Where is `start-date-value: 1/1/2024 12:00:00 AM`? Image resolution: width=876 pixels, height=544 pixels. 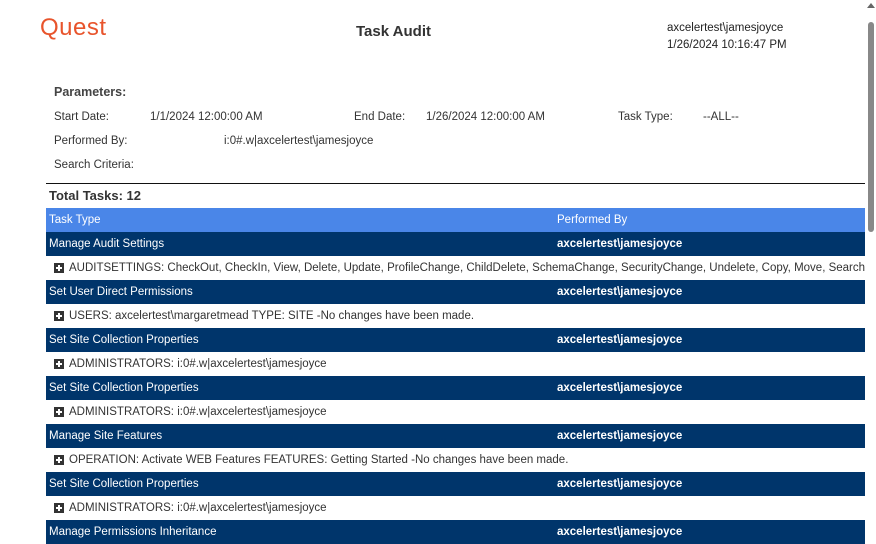 start-date-value: 1/1/2024 12:00:00 AM is located at coordinates (206, 117).